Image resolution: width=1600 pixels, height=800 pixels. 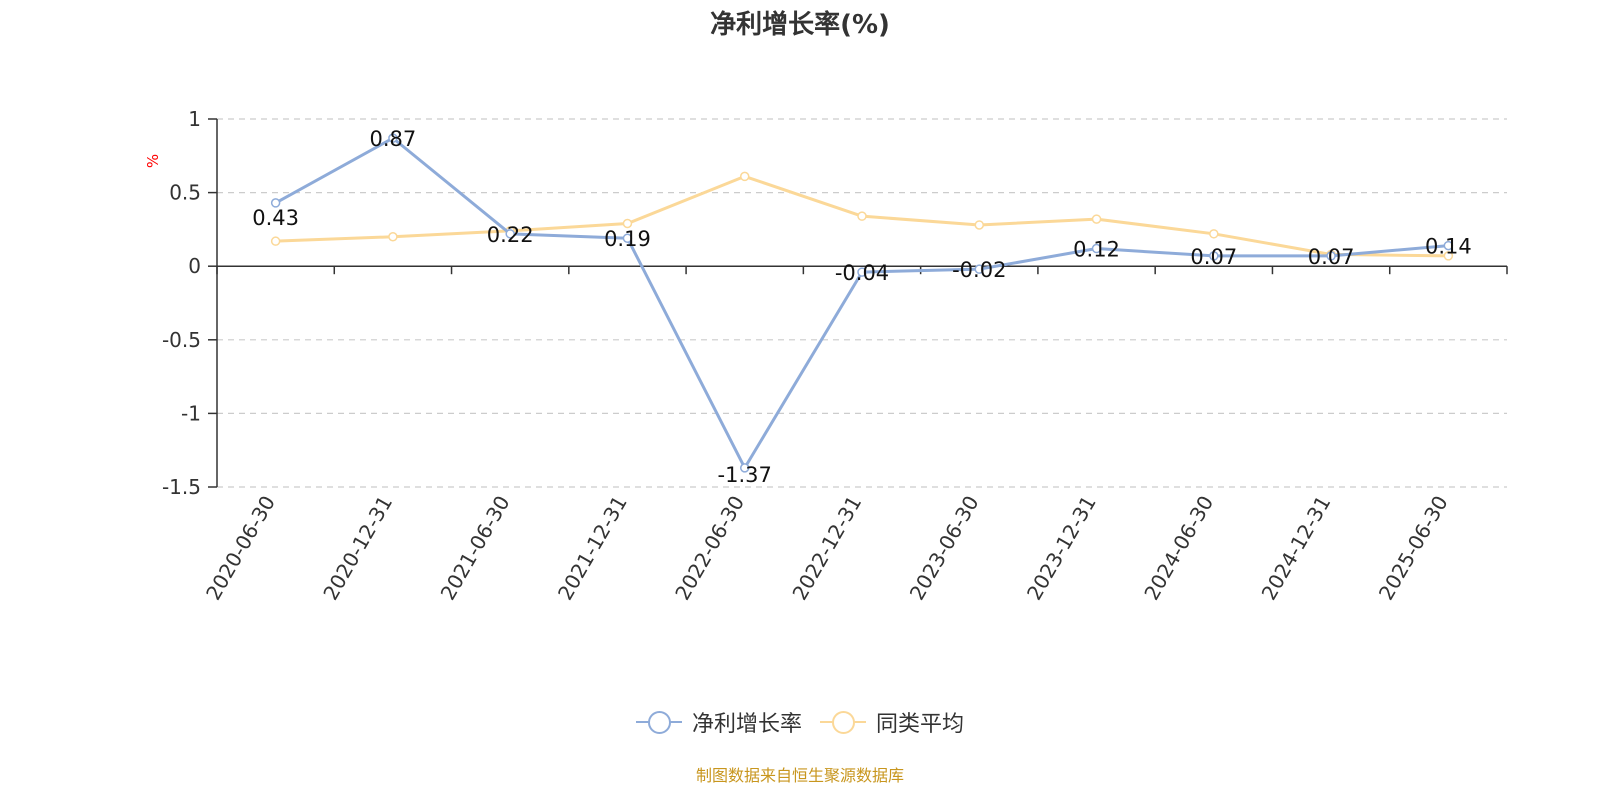 What do you see at coordinates (185, 193) in the screenshot?
I see `y-tick-label: 0.5` at bounding box center [185, 193].